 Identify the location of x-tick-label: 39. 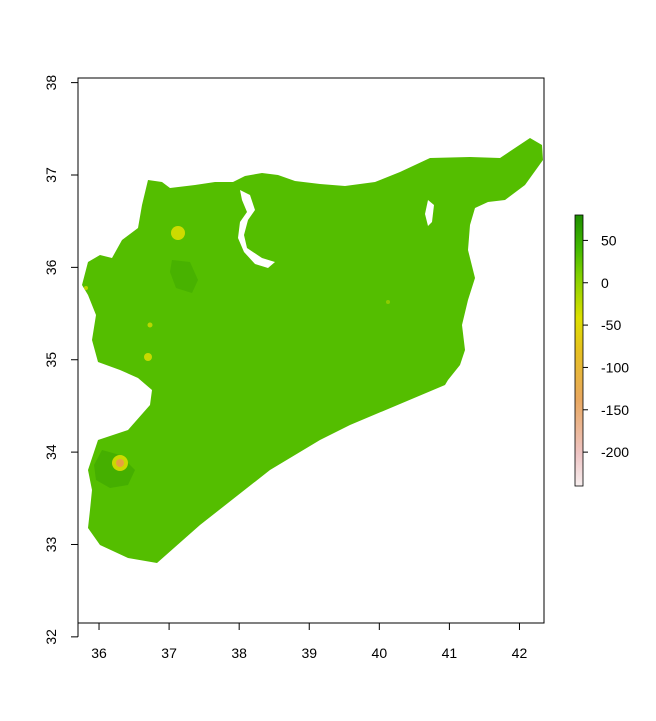
(309, 653).